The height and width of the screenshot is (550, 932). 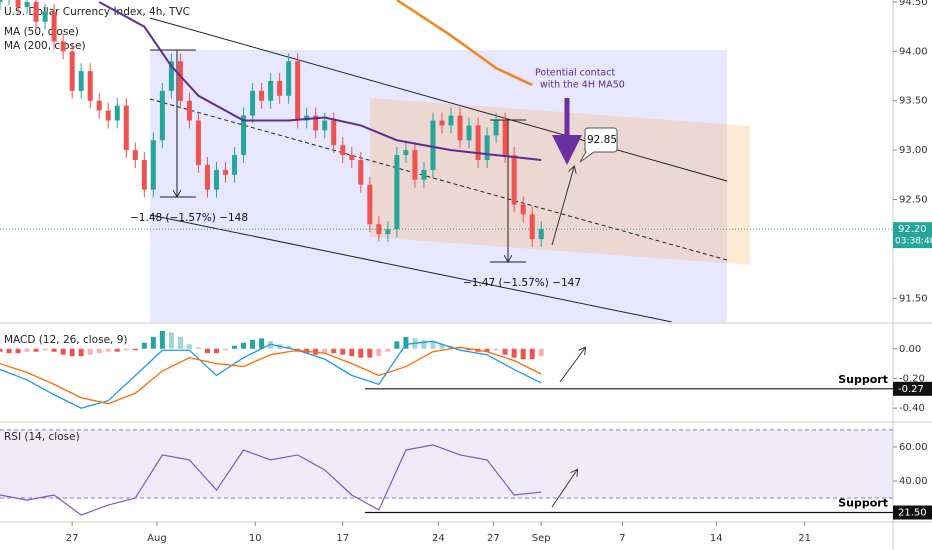 What do you see at coordinates (716, 538) in the screenshot?
I see `x-tick-label: 14` at bounding box center [716, 538].